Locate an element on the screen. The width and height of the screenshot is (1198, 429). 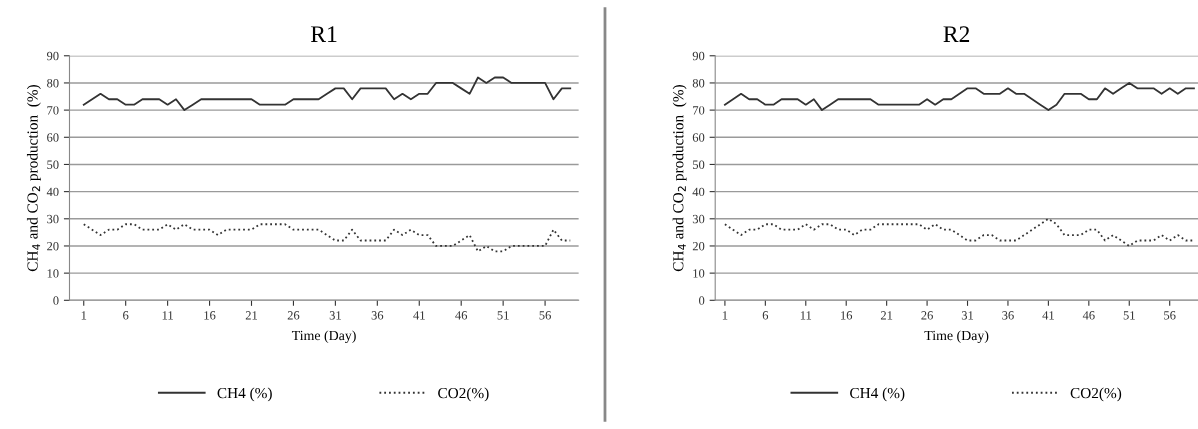
chart-title: R2 is located at coordinates (956, 34).